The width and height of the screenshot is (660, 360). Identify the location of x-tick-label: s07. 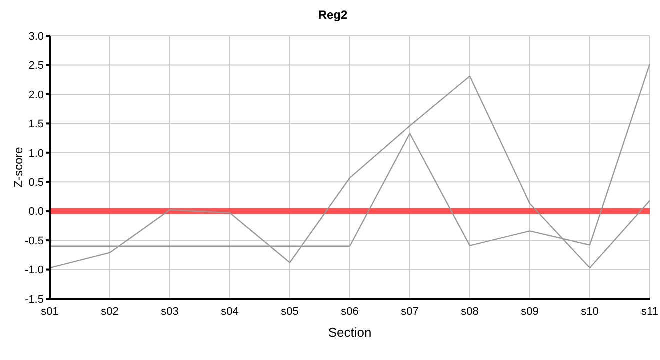
(410, 312).